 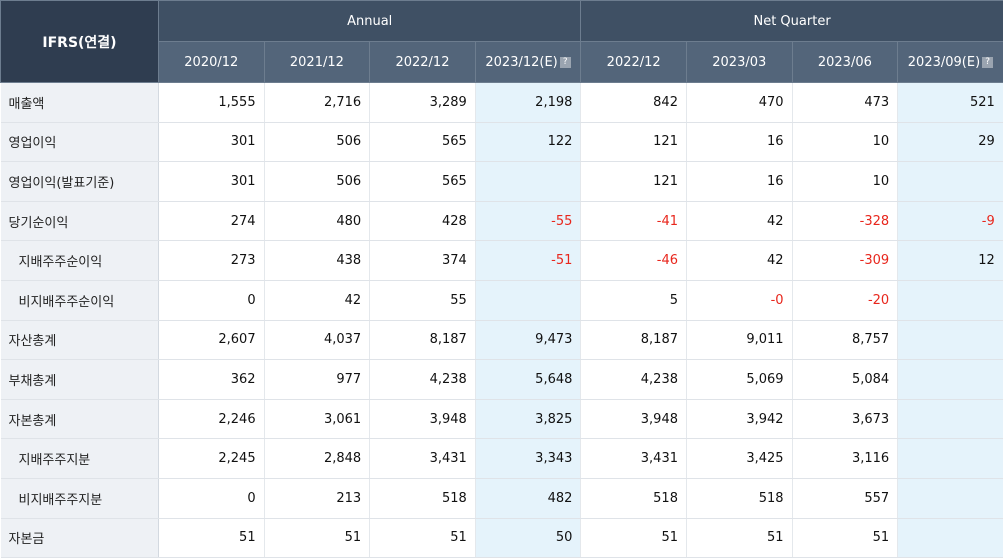 What do you see at coordinates (528, 221) in the screenshot?
I see `table-cell: -55` at bounding box center [528, 221].